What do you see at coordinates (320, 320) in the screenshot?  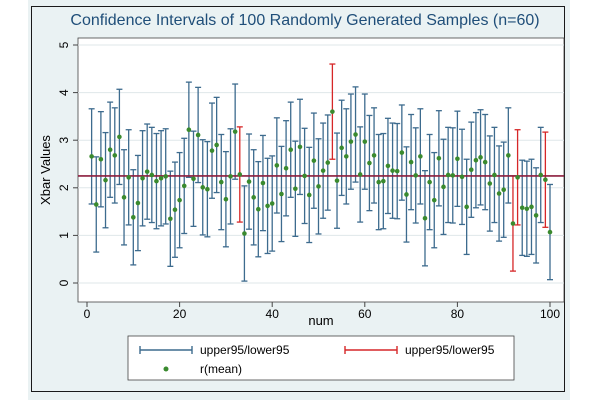 I see `x-axis-label: num` at bounding box center [320, 320].